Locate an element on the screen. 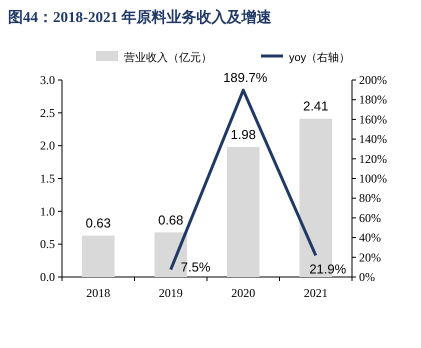 This screenshot has width=421, height=348. y2-tick-label: 60% is located at coordinates (370, 217).